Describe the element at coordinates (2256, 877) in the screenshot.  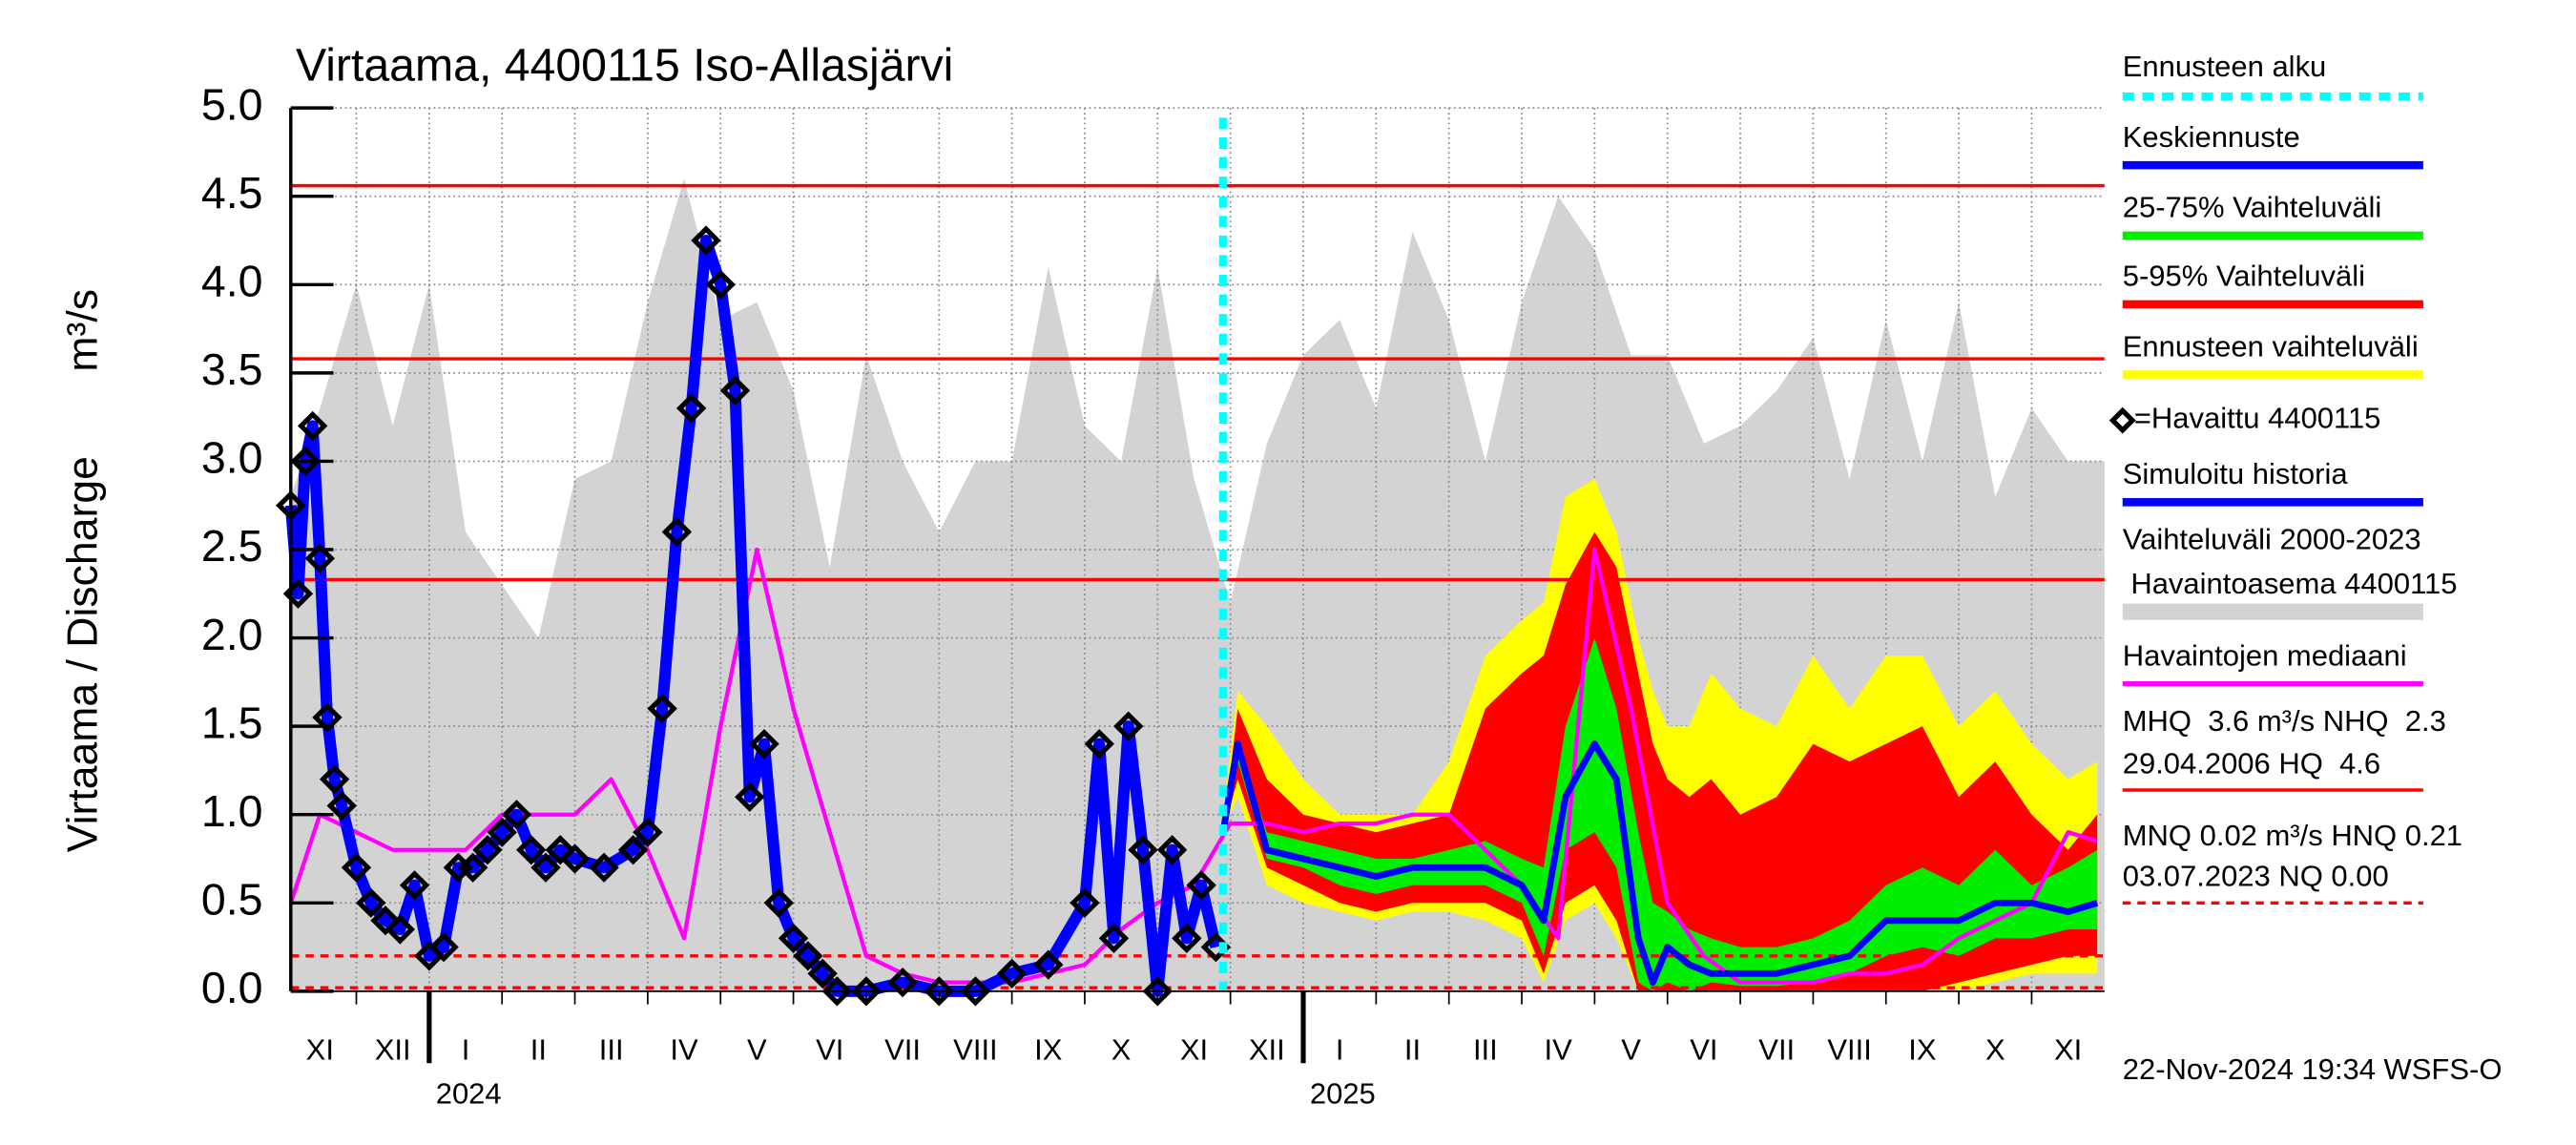
I see `legend-label: 03.07.2023 NQ 0.00` at that location.